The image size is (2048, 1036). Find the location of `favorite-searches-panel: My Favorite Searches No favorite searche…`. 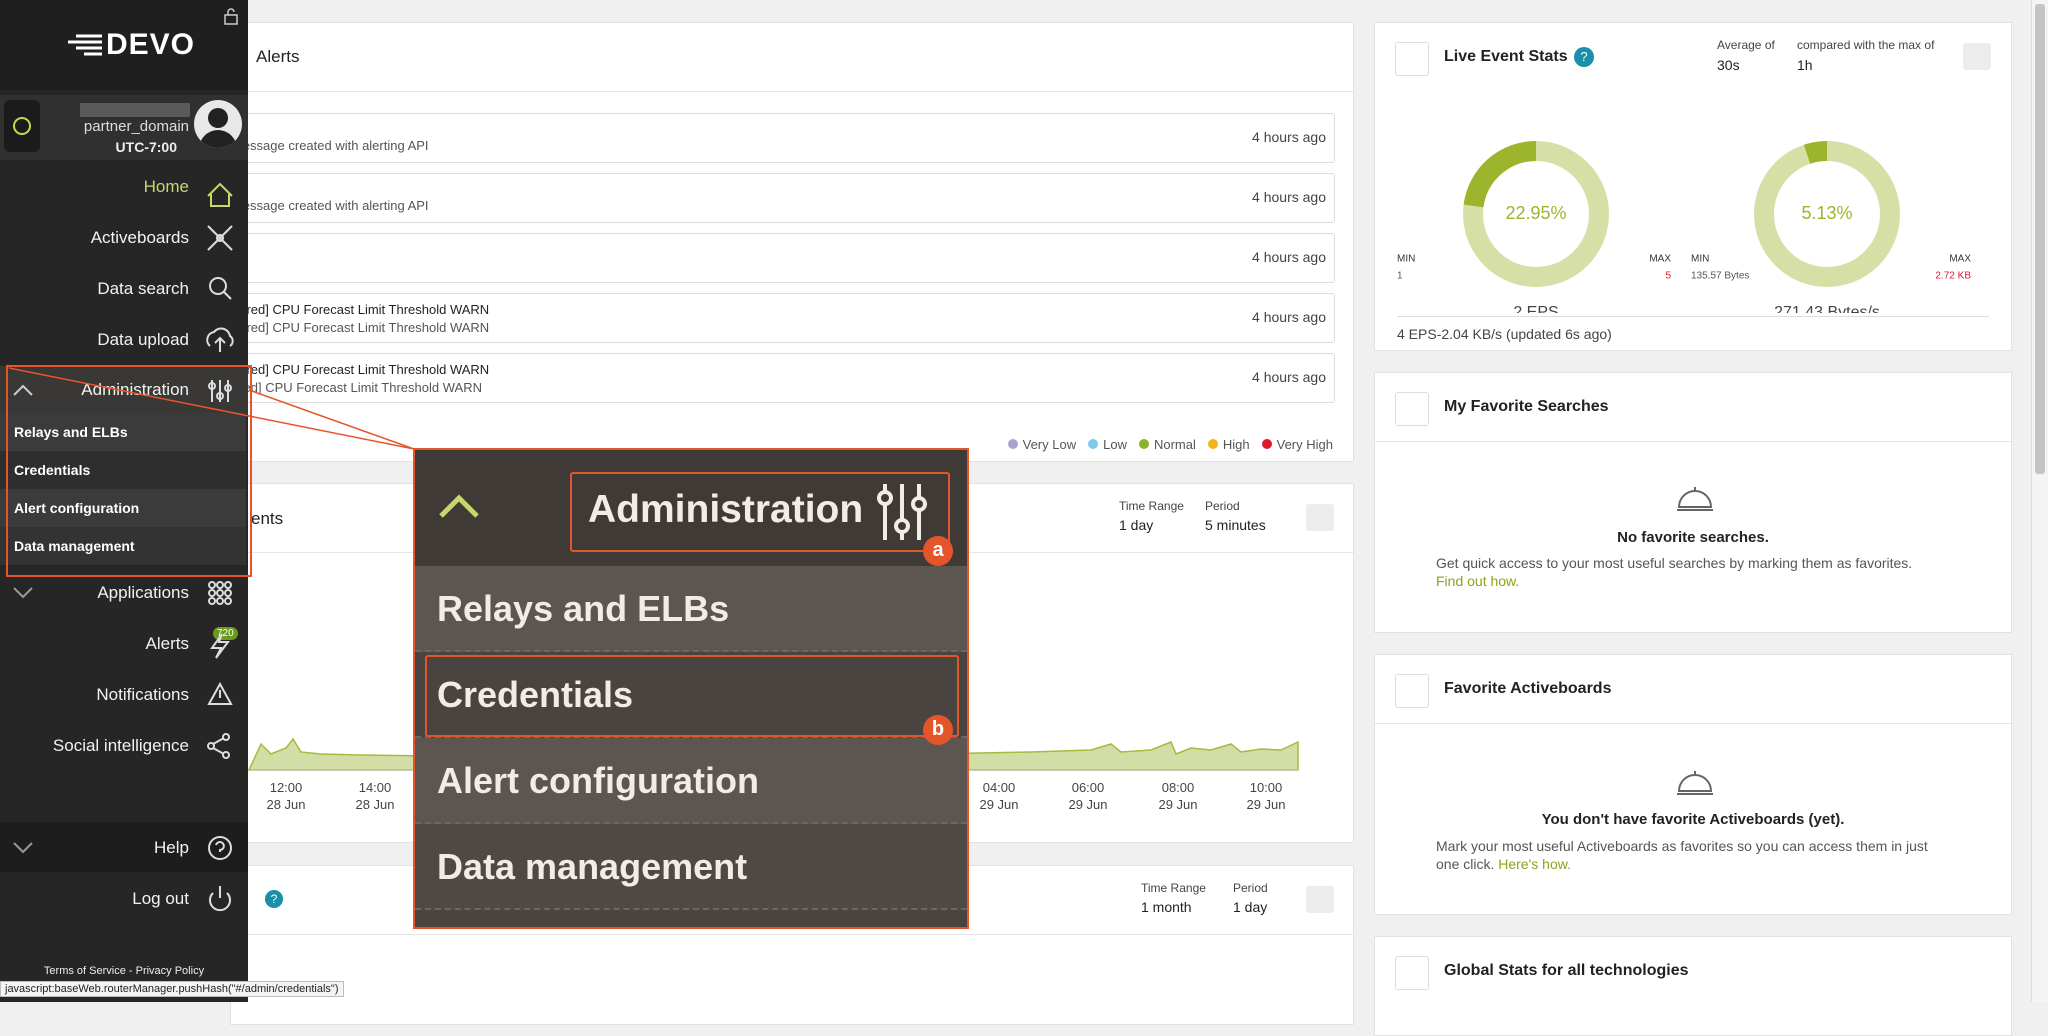

favorite-searches-panel: My Favorite Searches No favorite searche… is located at coordinates (1693, 502).